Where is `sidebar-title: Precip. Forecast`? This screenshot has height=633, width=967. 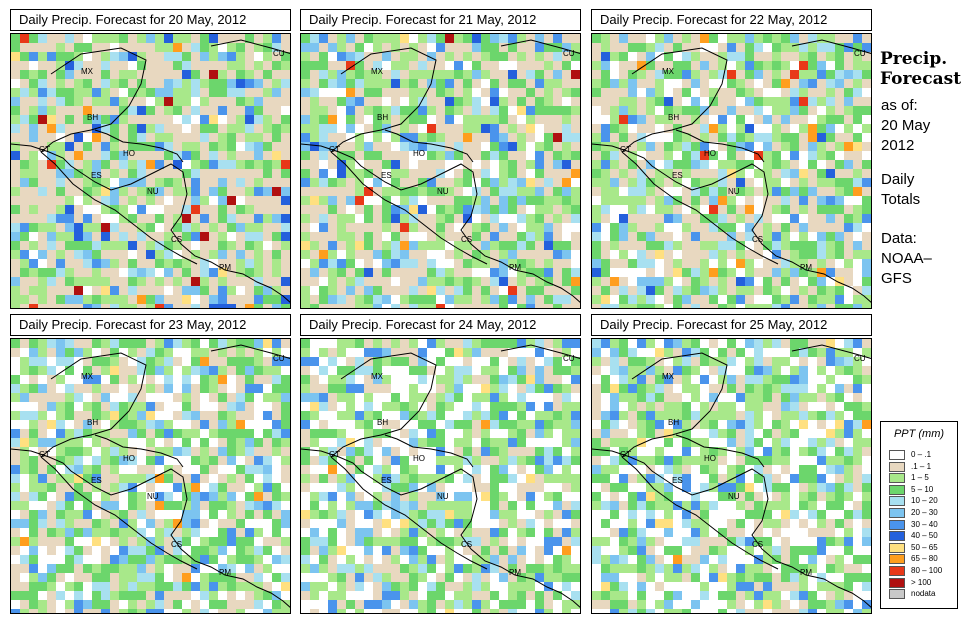 sidebar-title: Precip. Forecast is located at coordinates (922, 69).